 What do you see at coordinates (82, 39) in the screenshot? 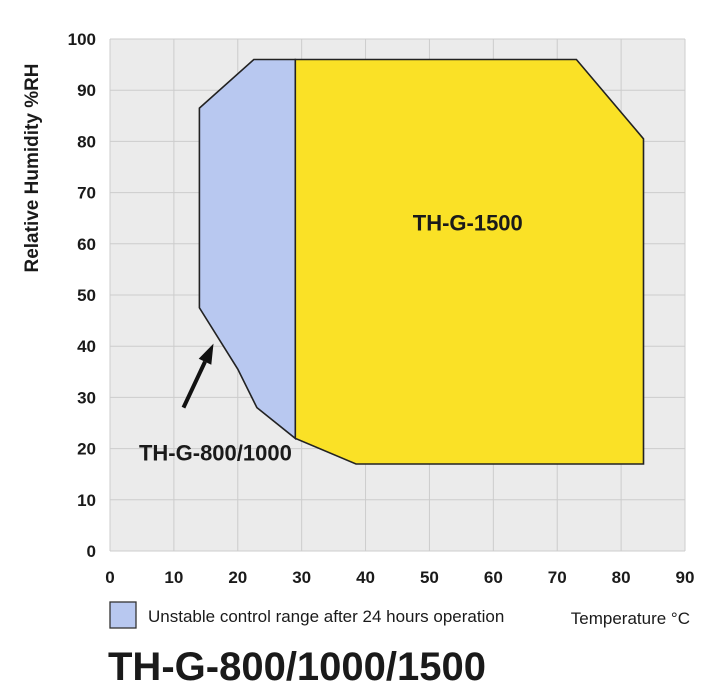
I see `y-tick-label-10: 100` at bounding box center [82, 39].